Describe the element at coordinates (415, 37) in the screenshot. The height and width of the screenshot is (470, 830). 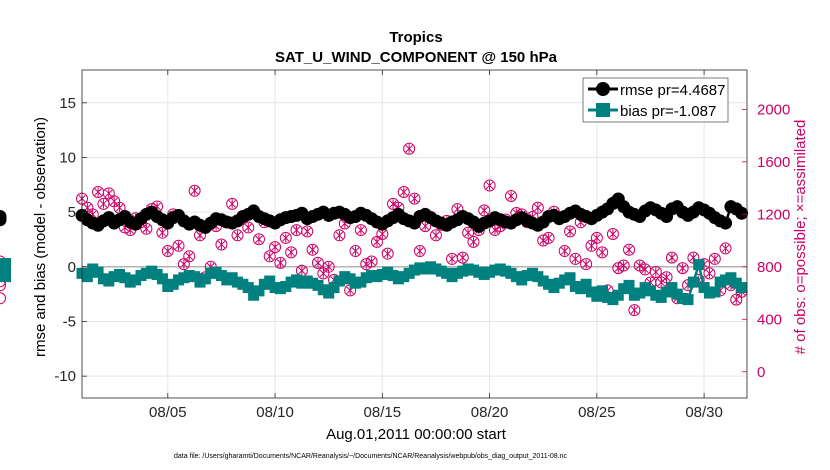
I see `chart-title: Tropics` at that location.